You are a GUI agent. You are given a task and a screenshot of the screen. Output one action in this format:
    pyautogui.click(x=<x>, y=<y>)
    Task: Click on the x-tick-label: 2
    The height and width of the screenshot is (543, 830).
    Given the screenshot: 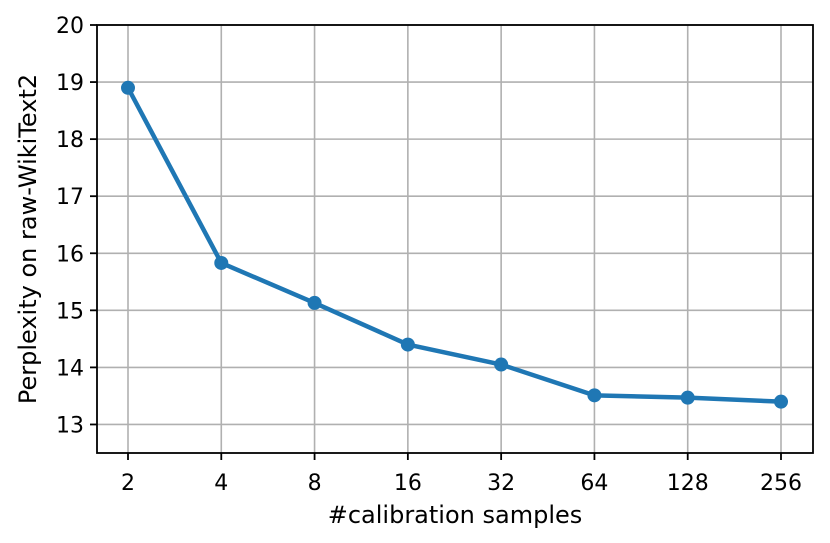 What is the action you would take?
    pyautogui.click(x=128, y=483)
    